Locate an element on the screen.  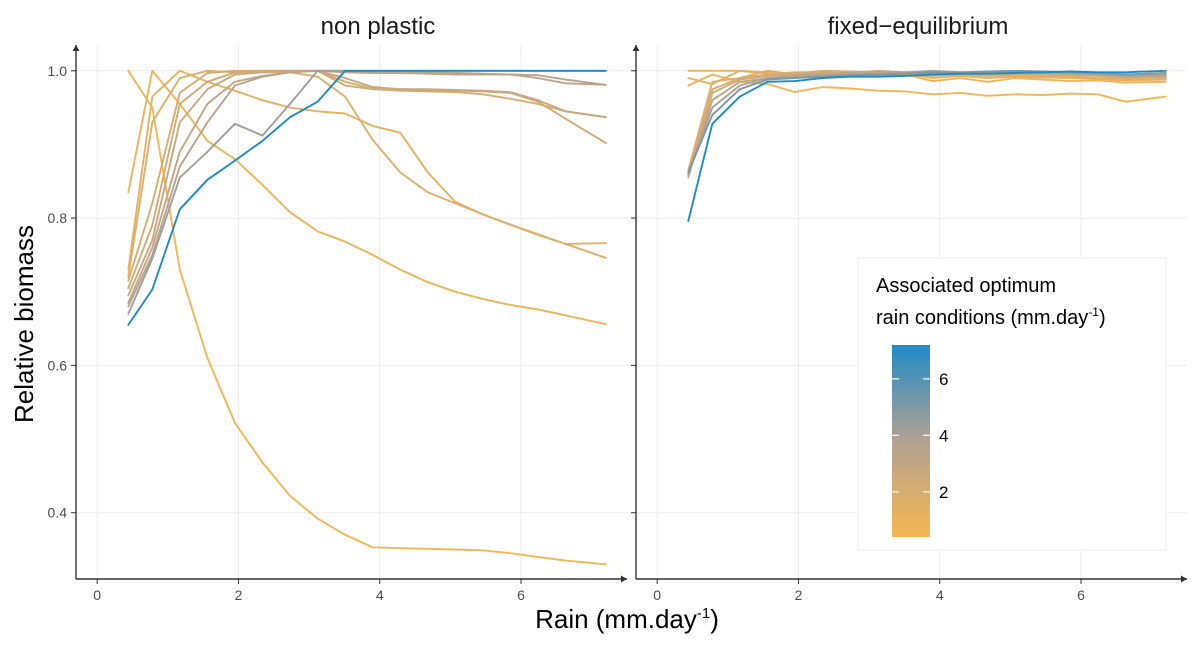
y-tick-label: 1.0 is located at coordinates (58, 71).